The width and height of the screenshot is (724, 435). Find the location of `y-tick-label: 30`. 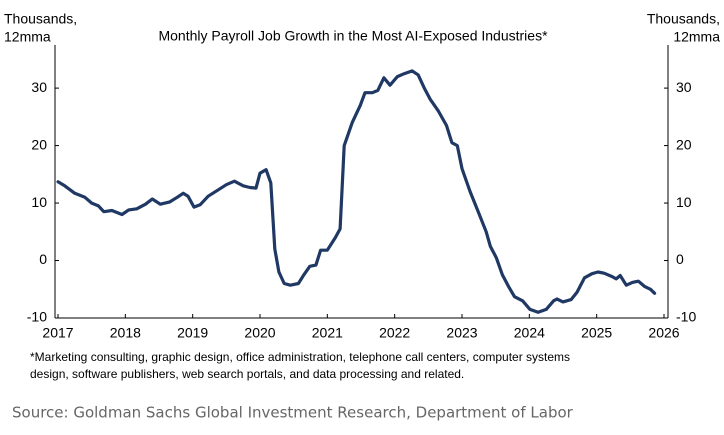

y-tick-label: 30 is located at coordinates (39, 87).